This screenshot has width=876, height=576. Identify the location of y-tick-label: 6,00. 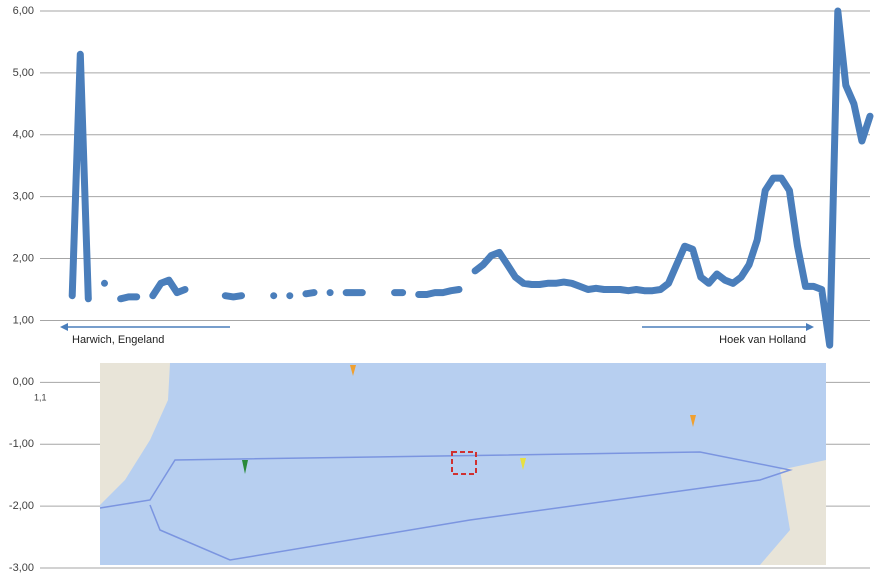
(23, 11).